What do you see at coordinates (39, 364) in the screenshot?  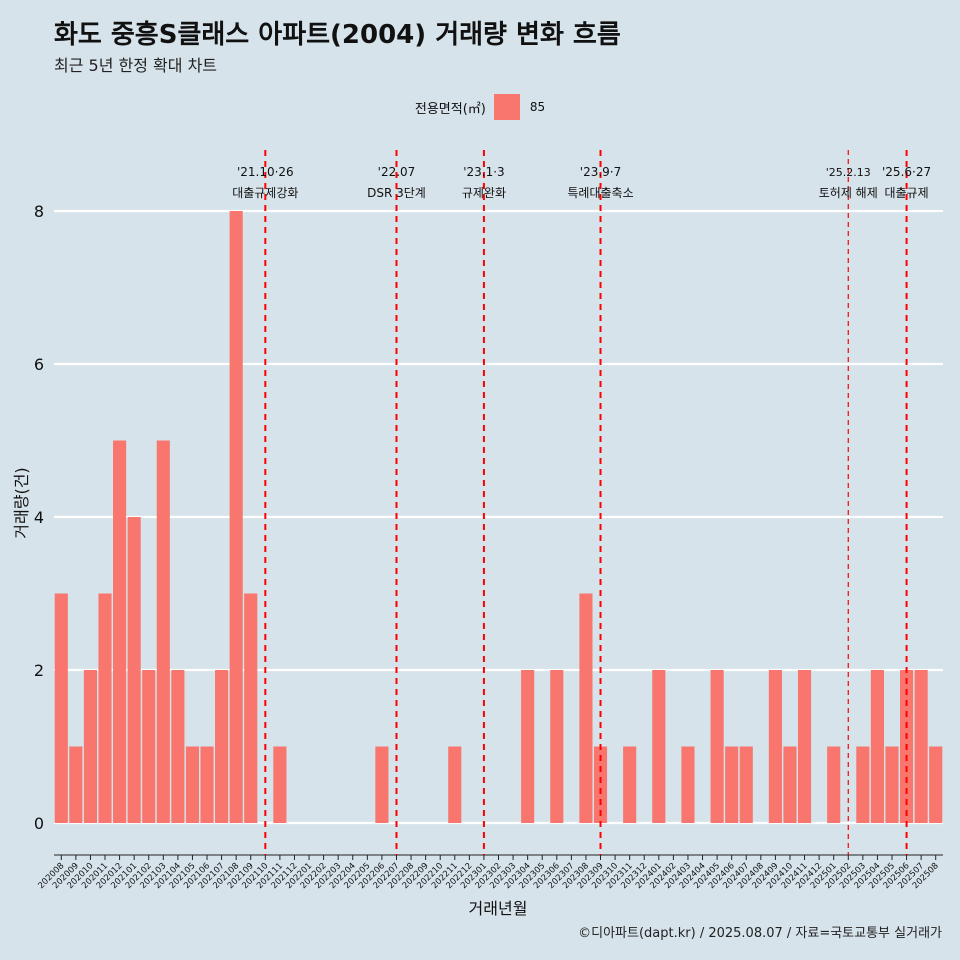 I see `y-tick-label: 6` at bounding box center [39, 364].